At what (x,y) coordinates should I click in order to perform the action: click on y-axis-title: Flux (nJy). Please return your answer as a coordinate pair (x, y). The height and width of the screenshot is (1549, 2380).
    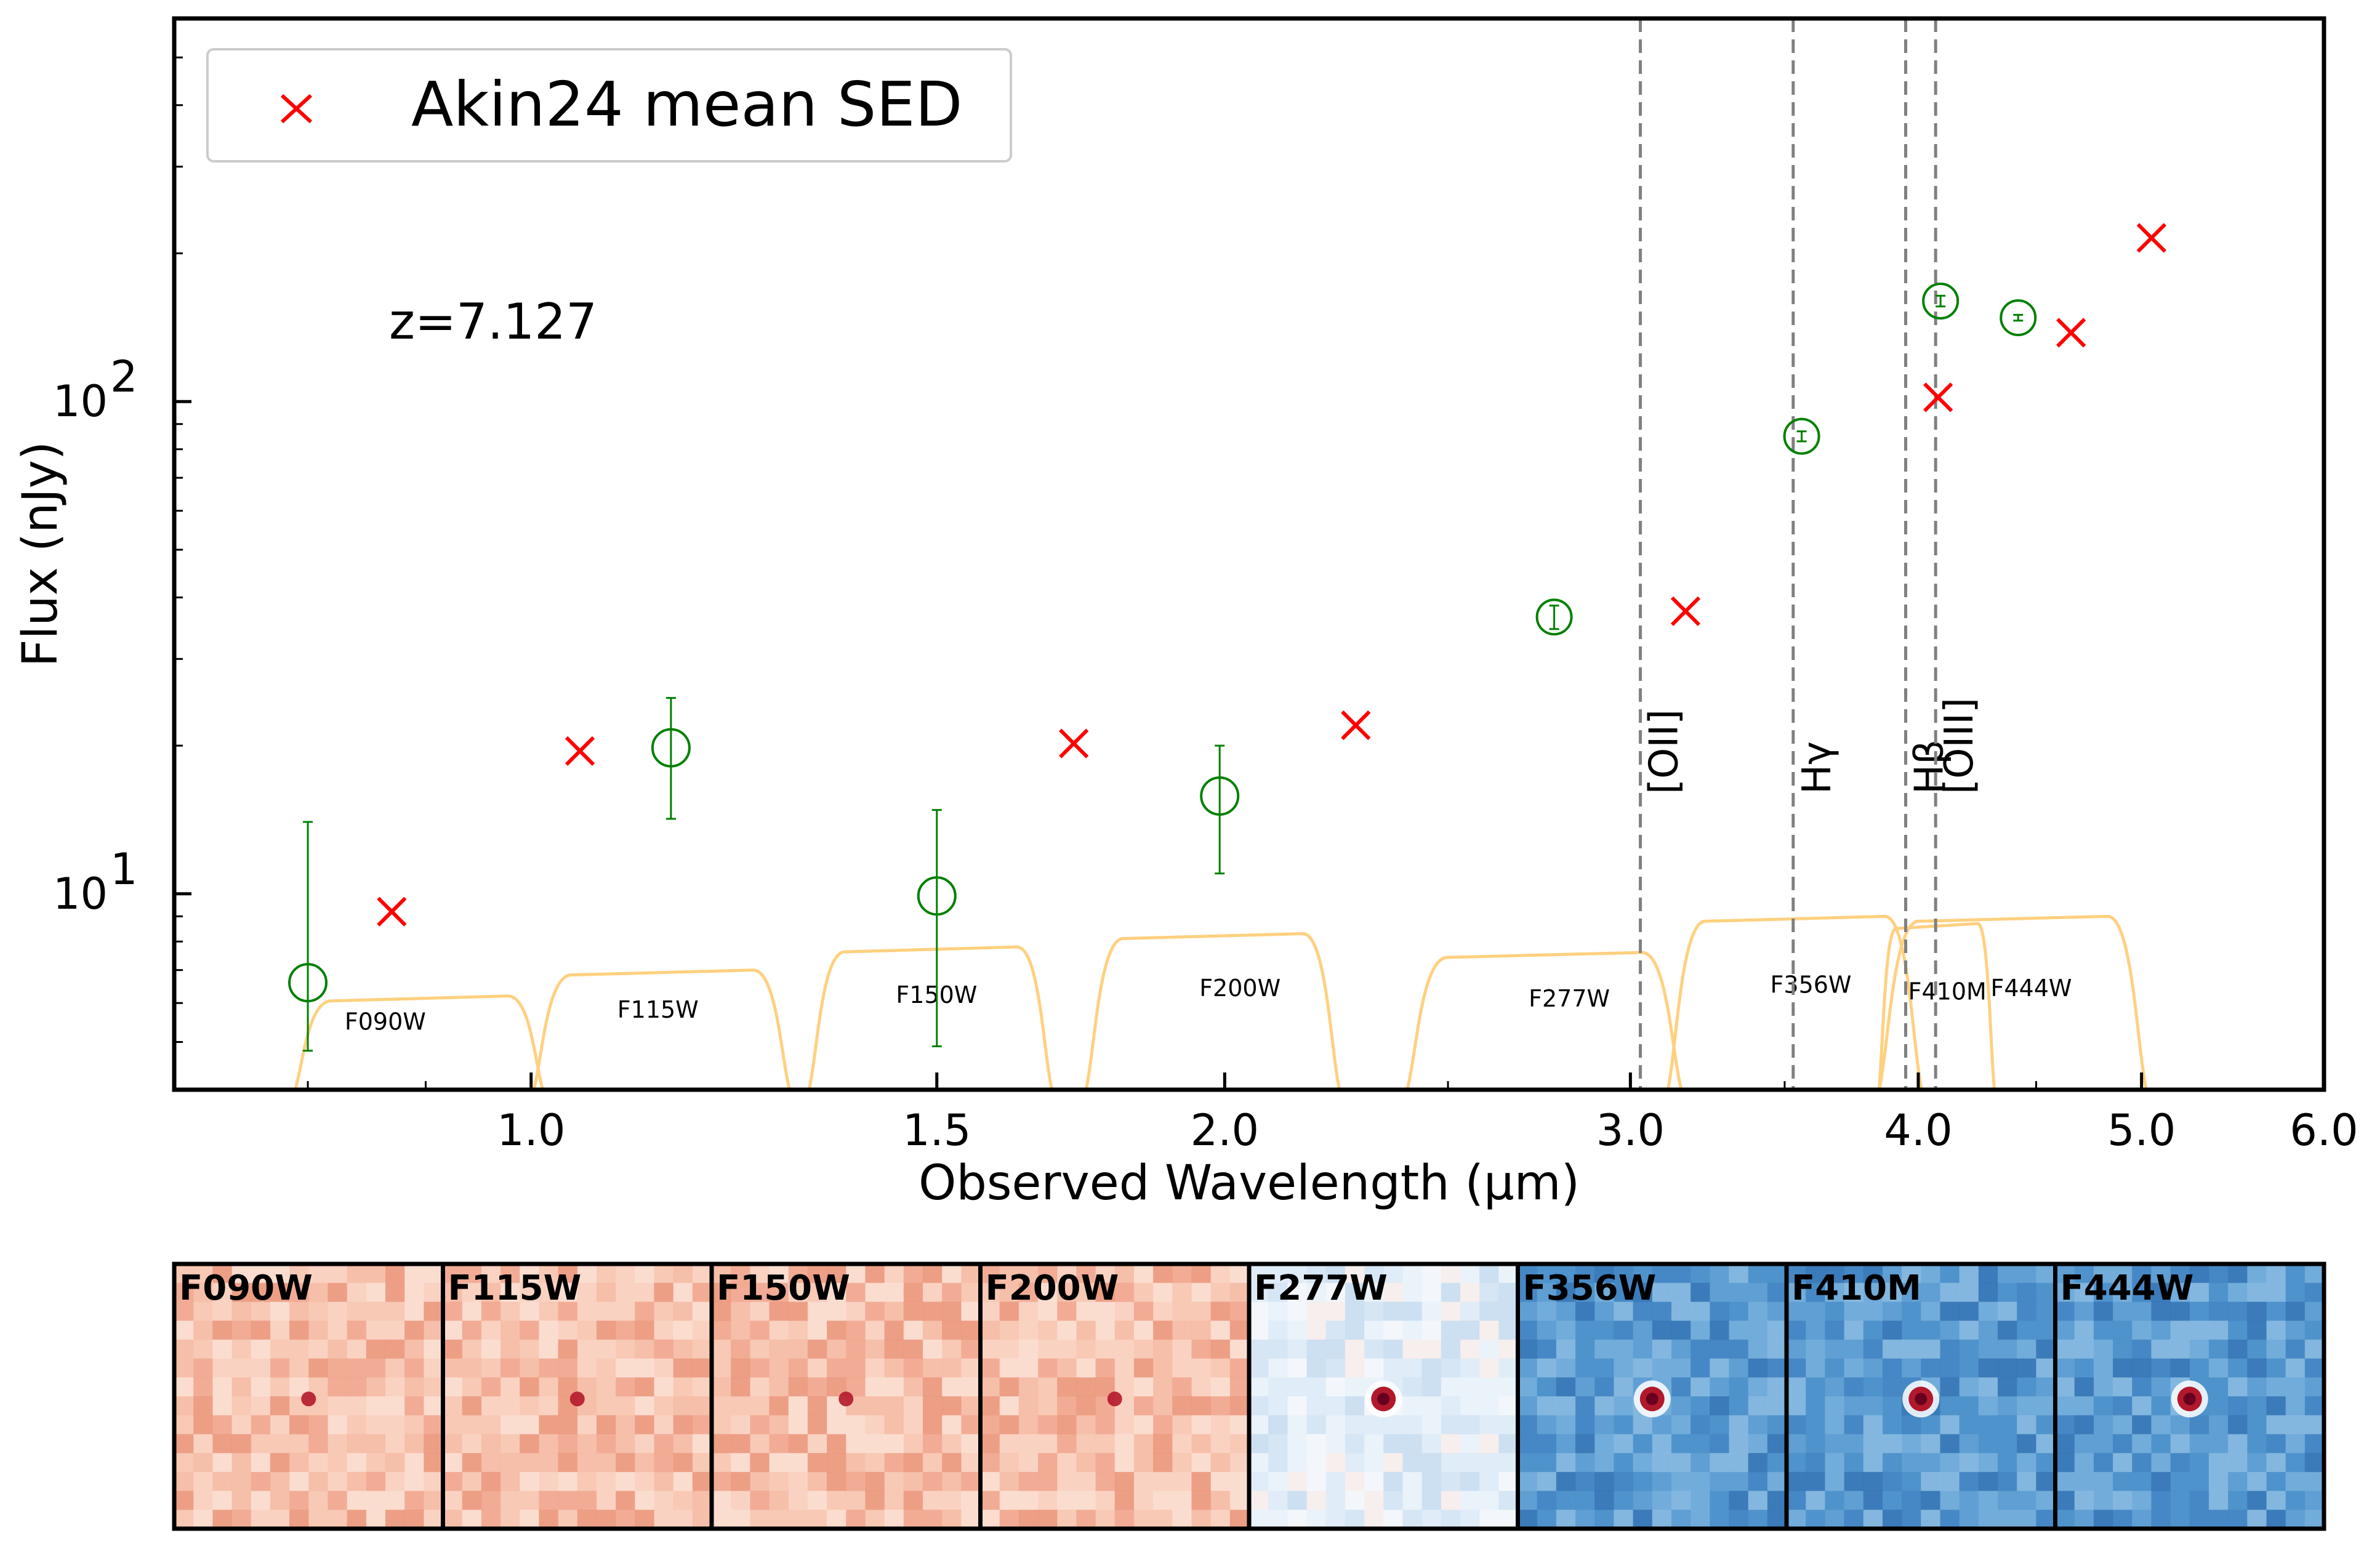
    Looking at the image, I should click on (41, 554).